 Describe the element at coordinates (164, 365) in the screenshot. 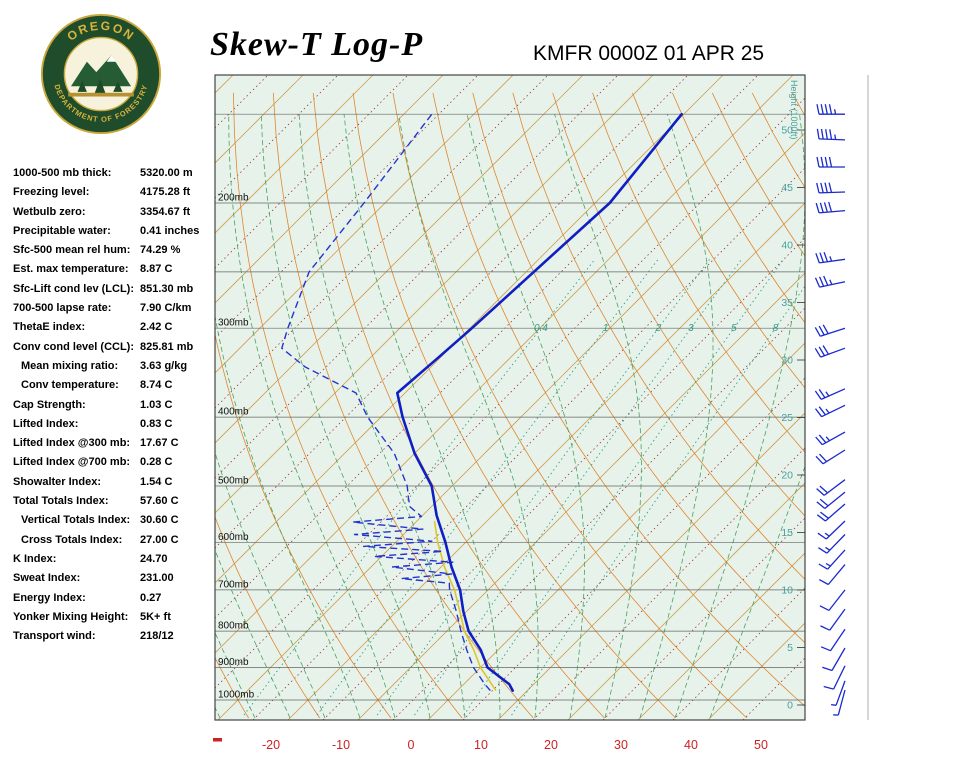

I see `stat-value: 3.63 g/kg` at that location.